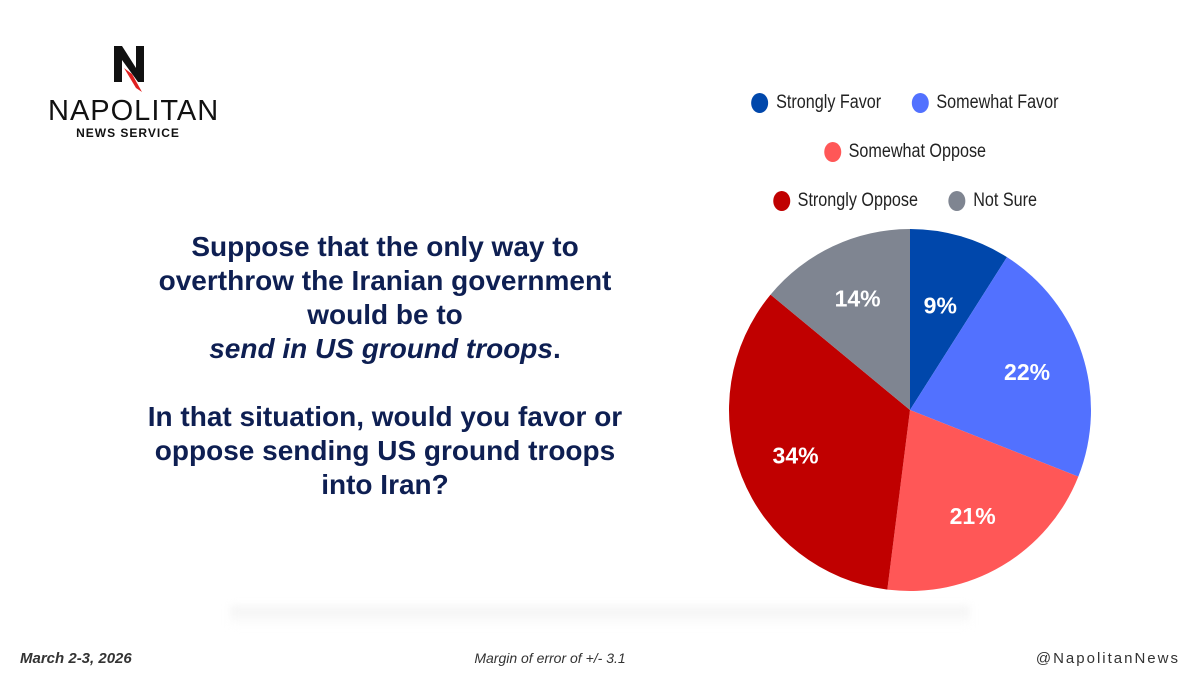  I want to click on logo-name: NAPOLITAN, so click(134, 111).